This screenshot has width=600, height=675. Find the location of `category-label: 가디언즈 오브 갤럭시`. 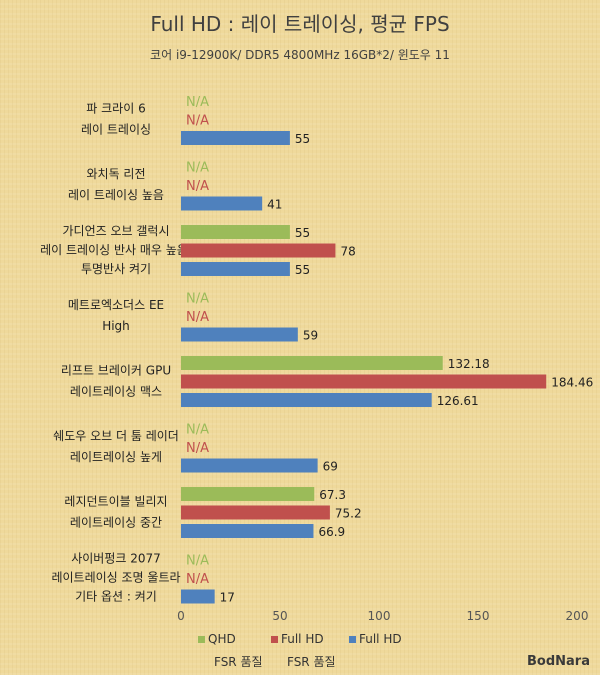

category-label: 가디언즈 오브 갤럭시 is located at coordinates (116, 231).